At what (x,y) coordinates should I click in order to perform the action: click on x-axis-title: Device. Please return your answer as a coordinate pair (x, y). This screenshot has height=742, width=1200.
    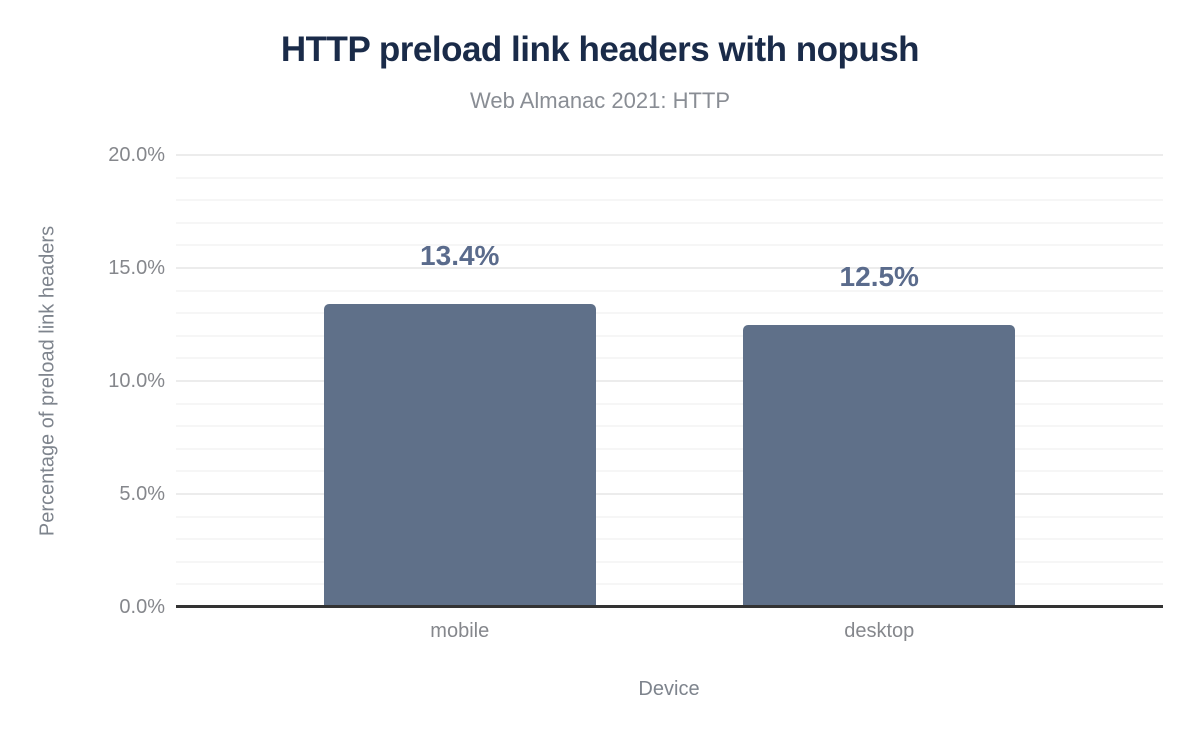
    Looking at the image, I should click on (669, 689).